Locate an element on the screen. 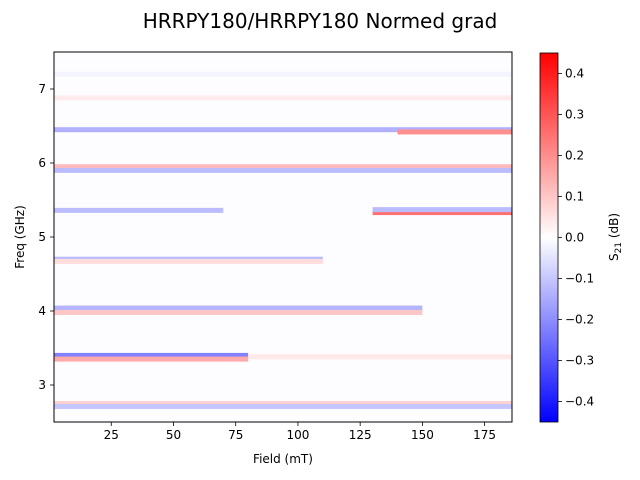 The height and width of the screenshot is (480, 640). x-axis-ticks: 25 50 75 100 125 150 175 is located at coordinates (300, 432).